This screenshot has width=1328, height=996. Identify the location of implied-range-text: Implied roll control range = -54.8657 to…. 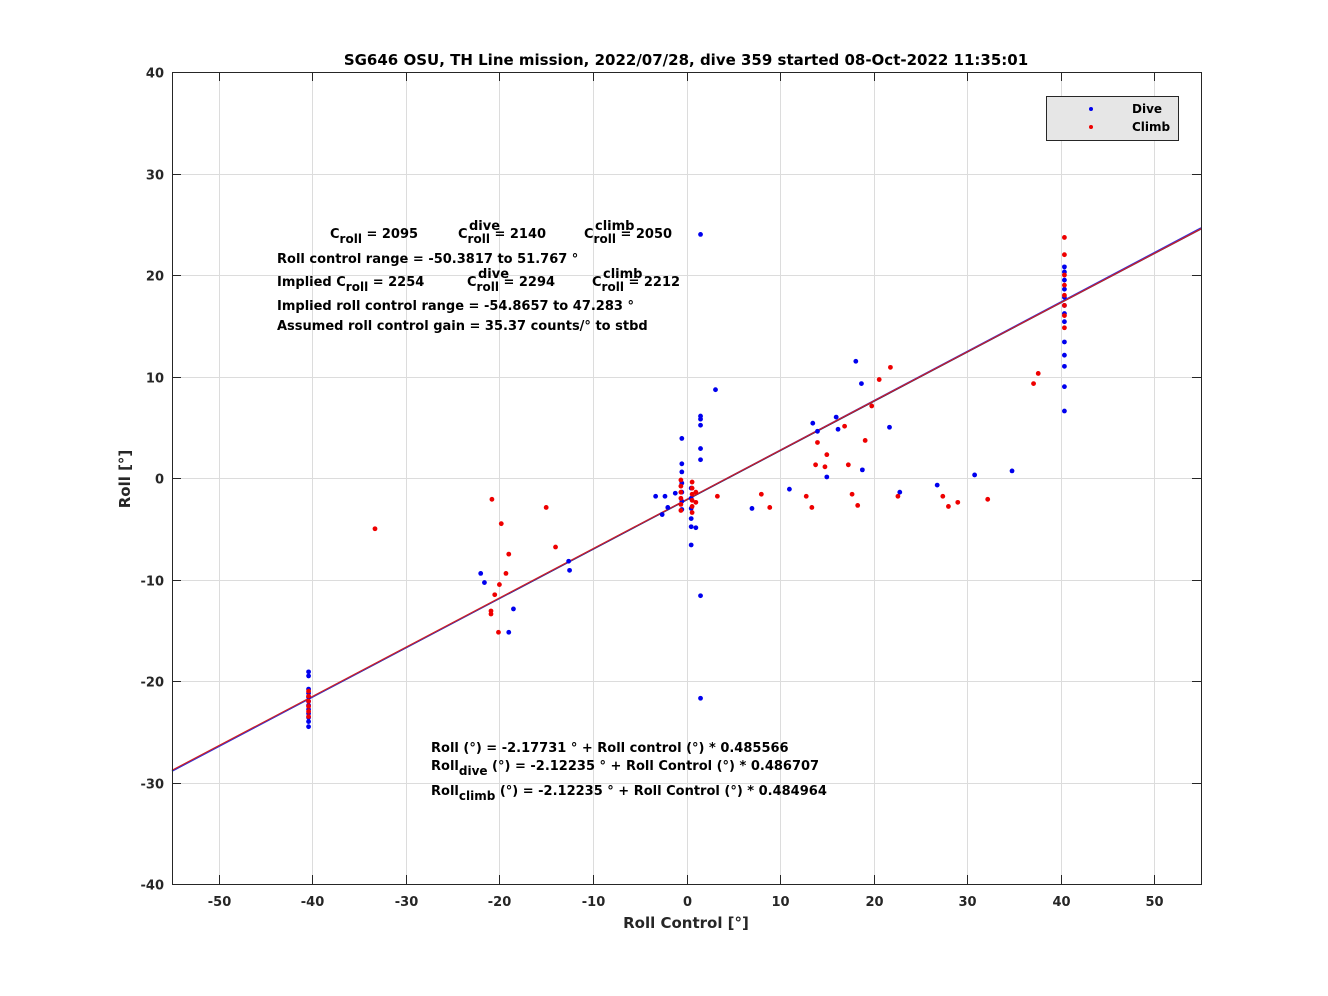
(455, 306).